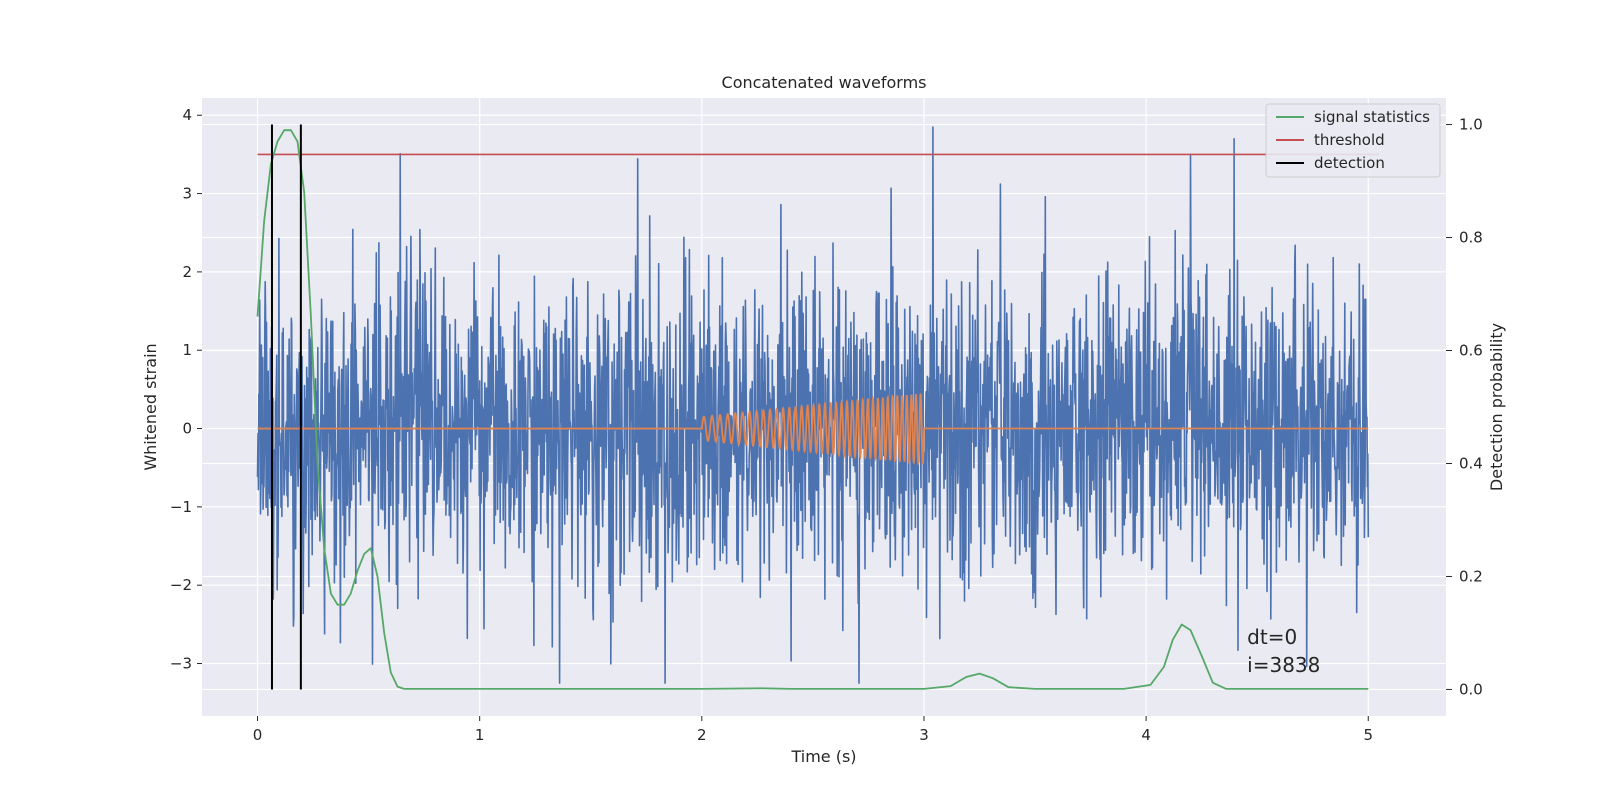 The height and width of the screenshot is (800, 1600). I want to click on annotation-index: i=3838, so click(1283, 665).